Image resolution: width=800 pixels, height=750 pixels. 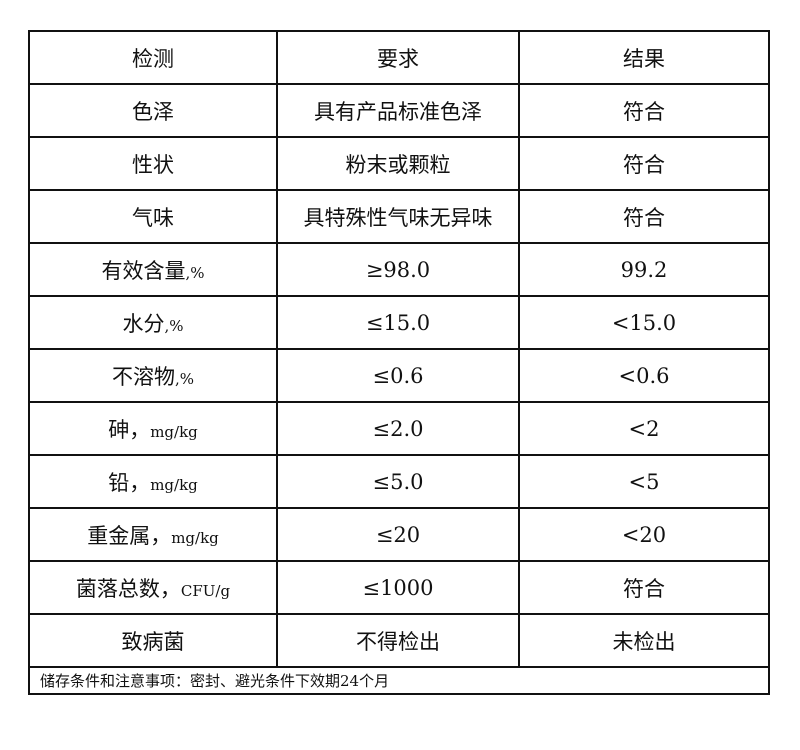 I want to click on test-item-cell: 致病菌, so click(x=153, y=640).